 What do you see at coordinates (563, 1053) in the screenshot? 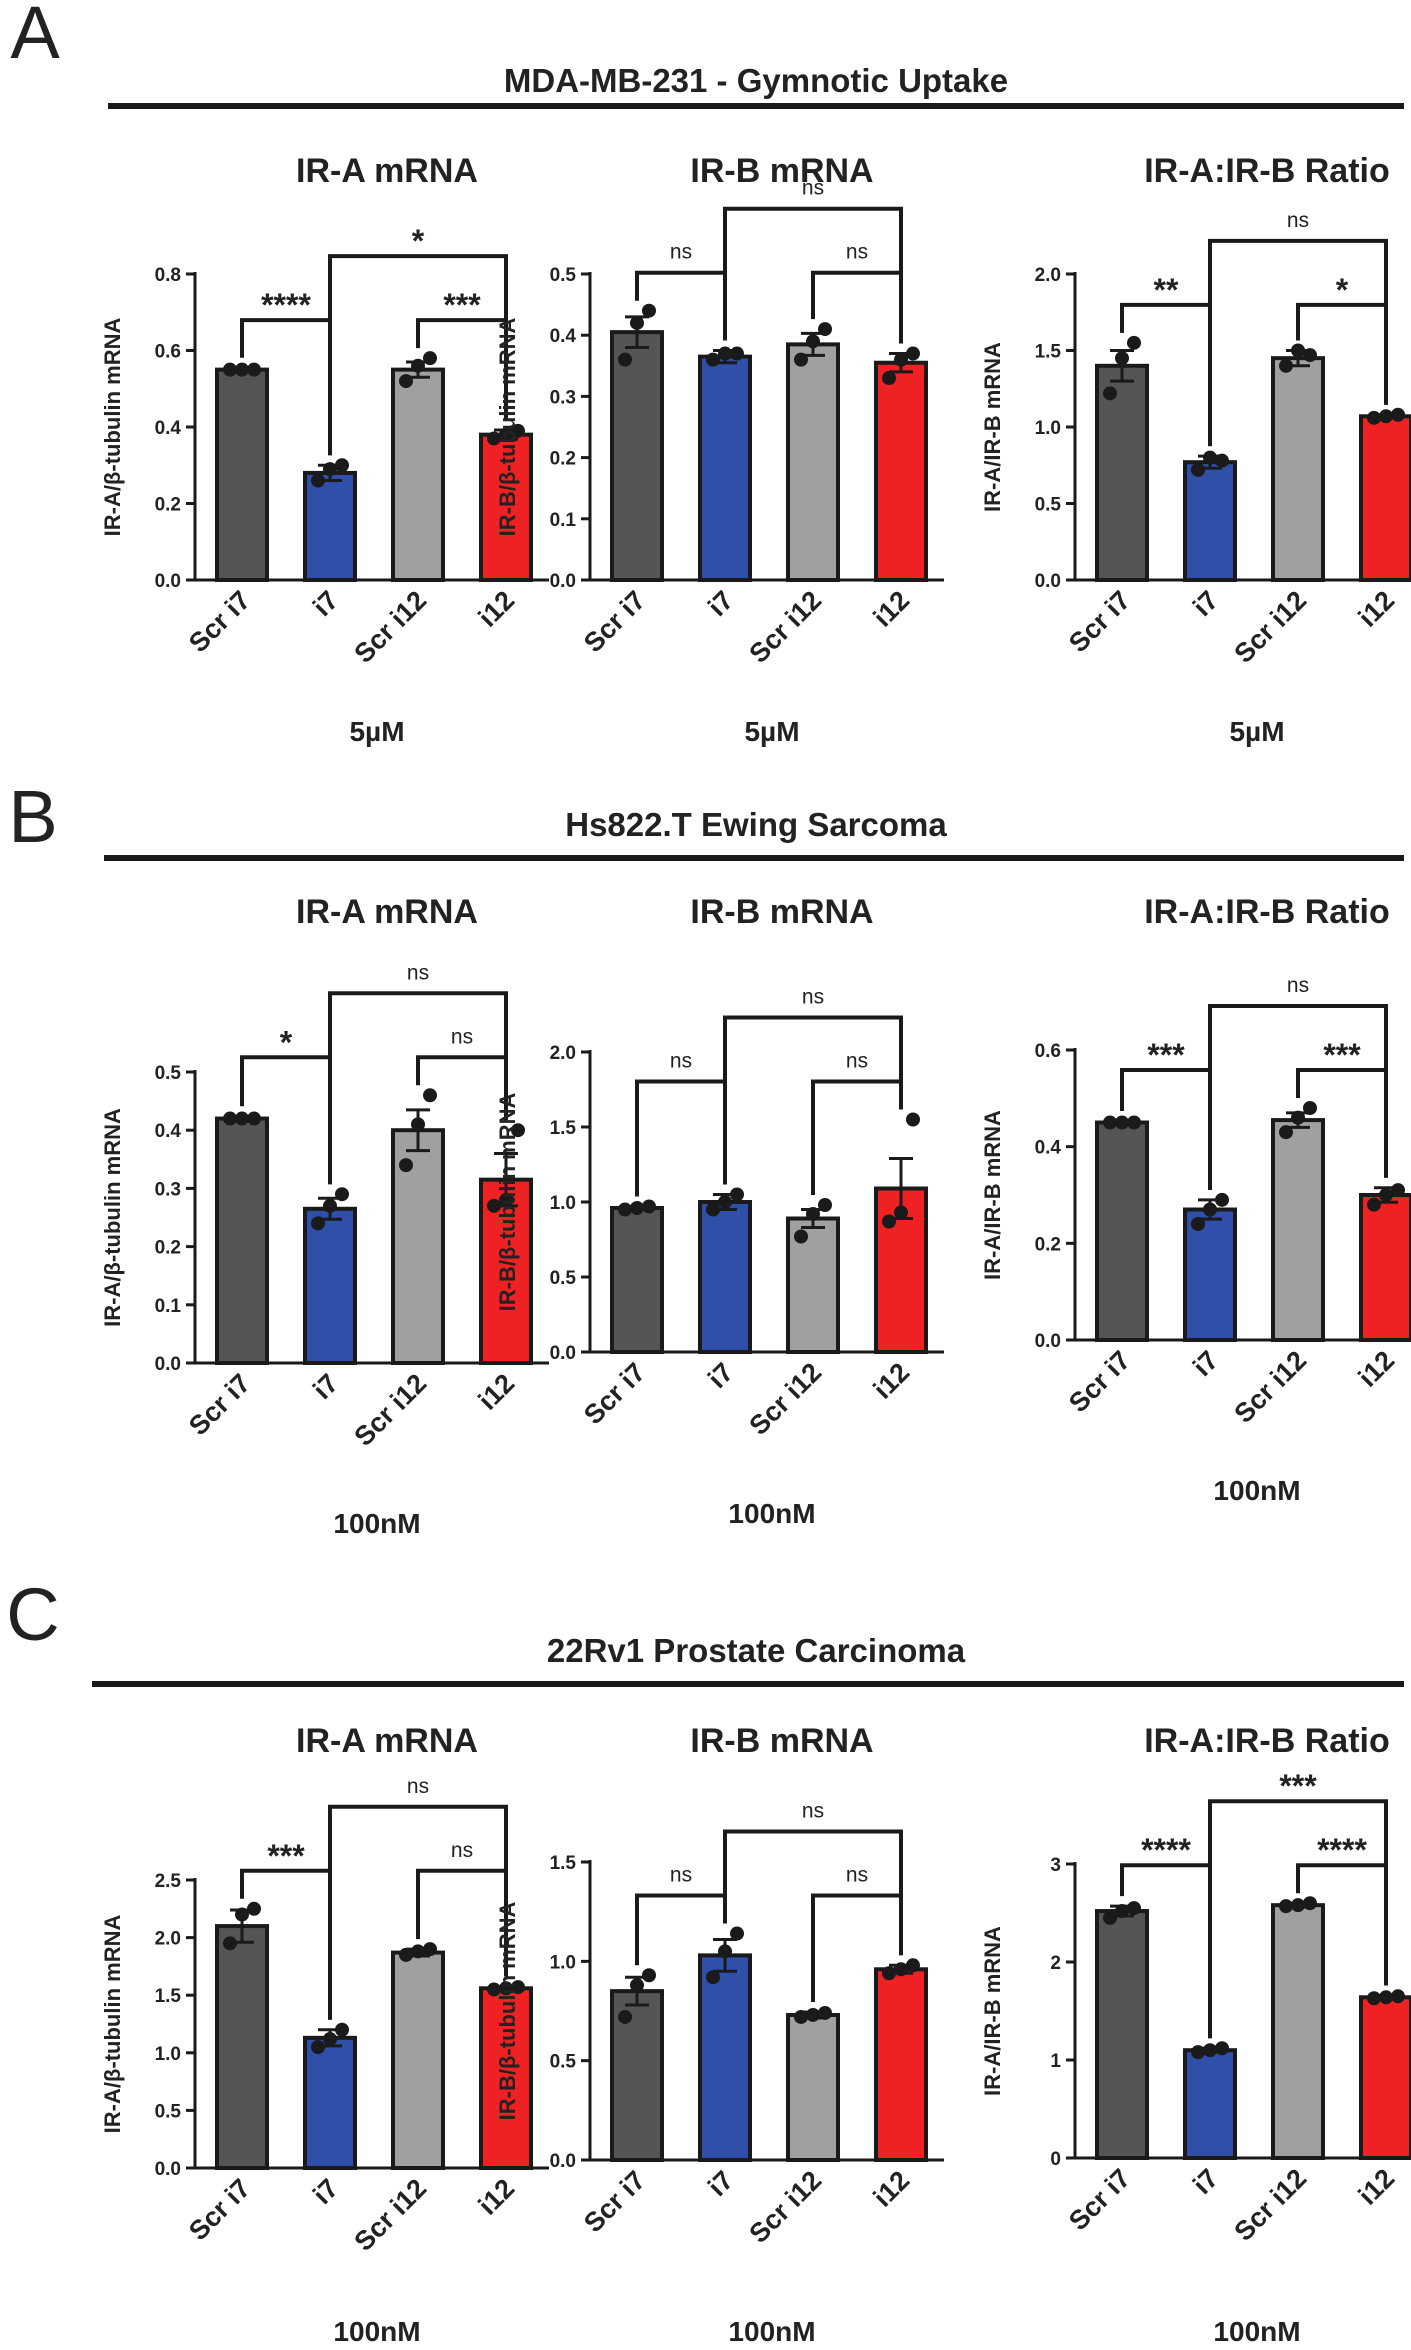
I see `y-tick-label: 2.0` at bounding box center [563, 1053].